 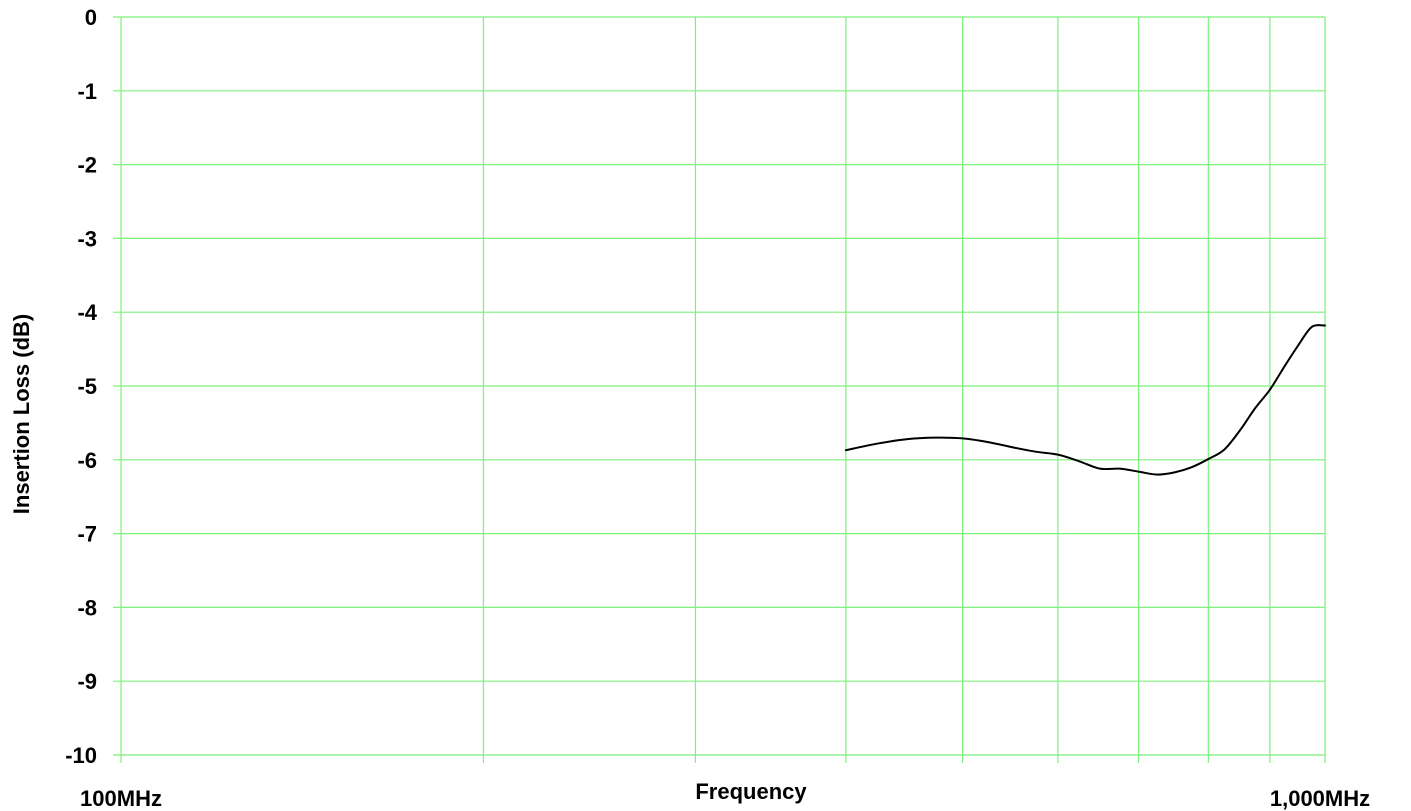 I want to click on y-tick-label: -5, so click(x=87, y=386).